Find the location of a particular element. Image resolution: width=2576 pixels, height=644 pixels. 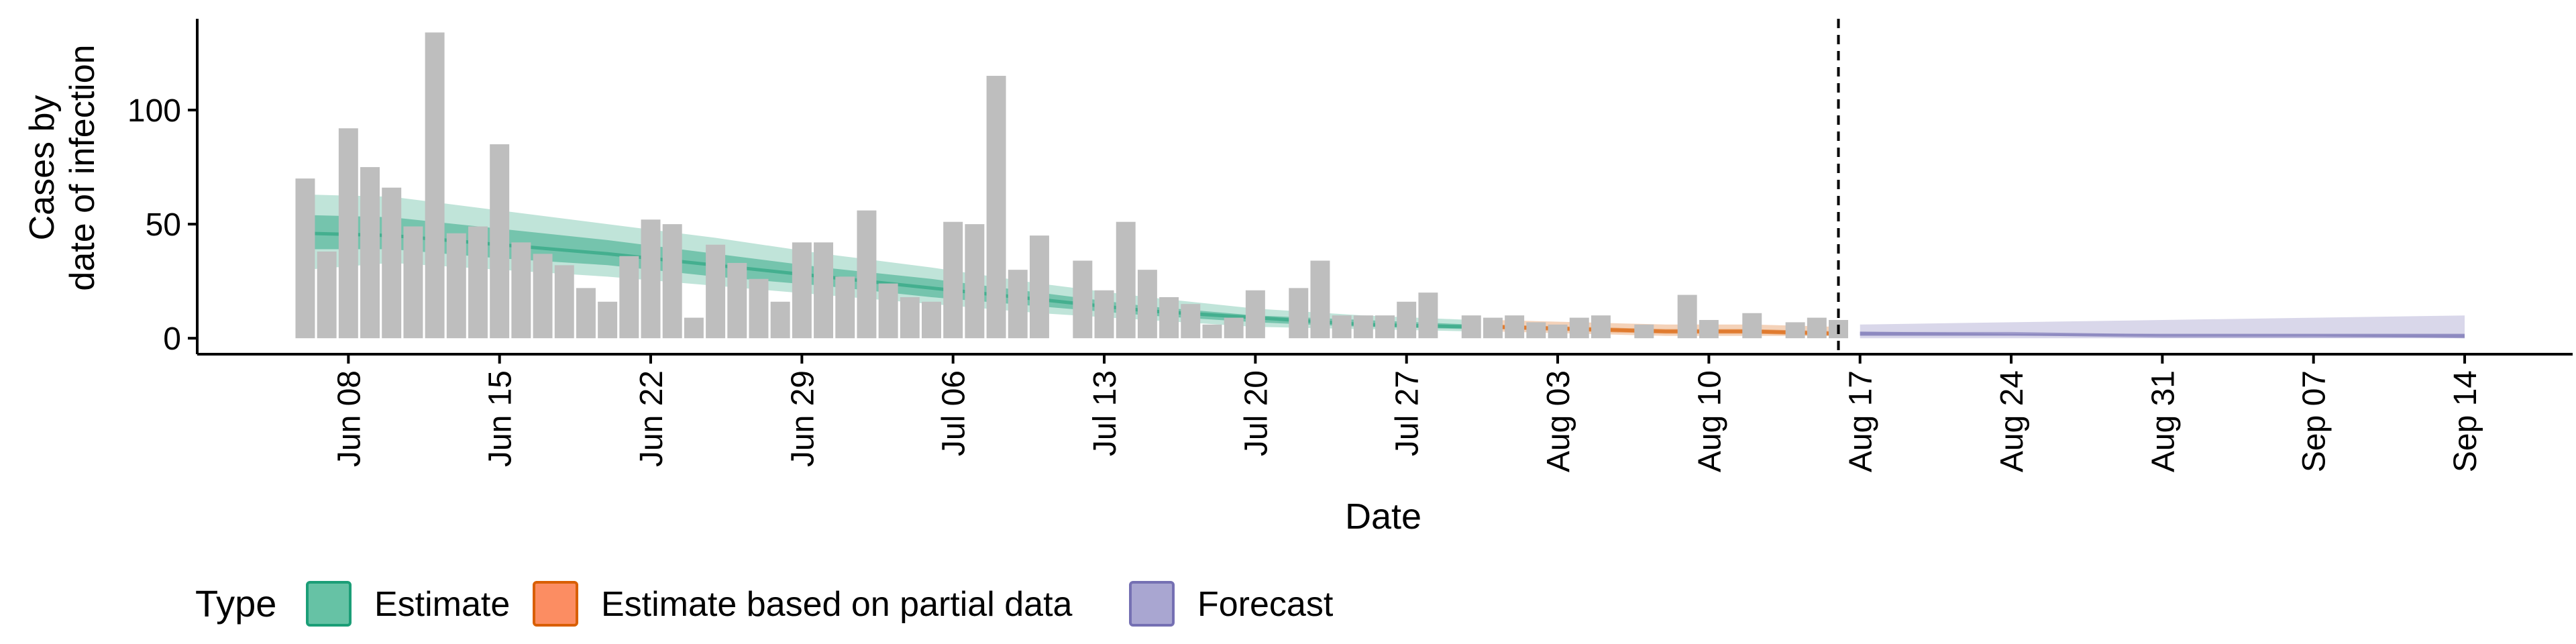

x-tick-label: Jun 08 is located at coordinates (349, 418).